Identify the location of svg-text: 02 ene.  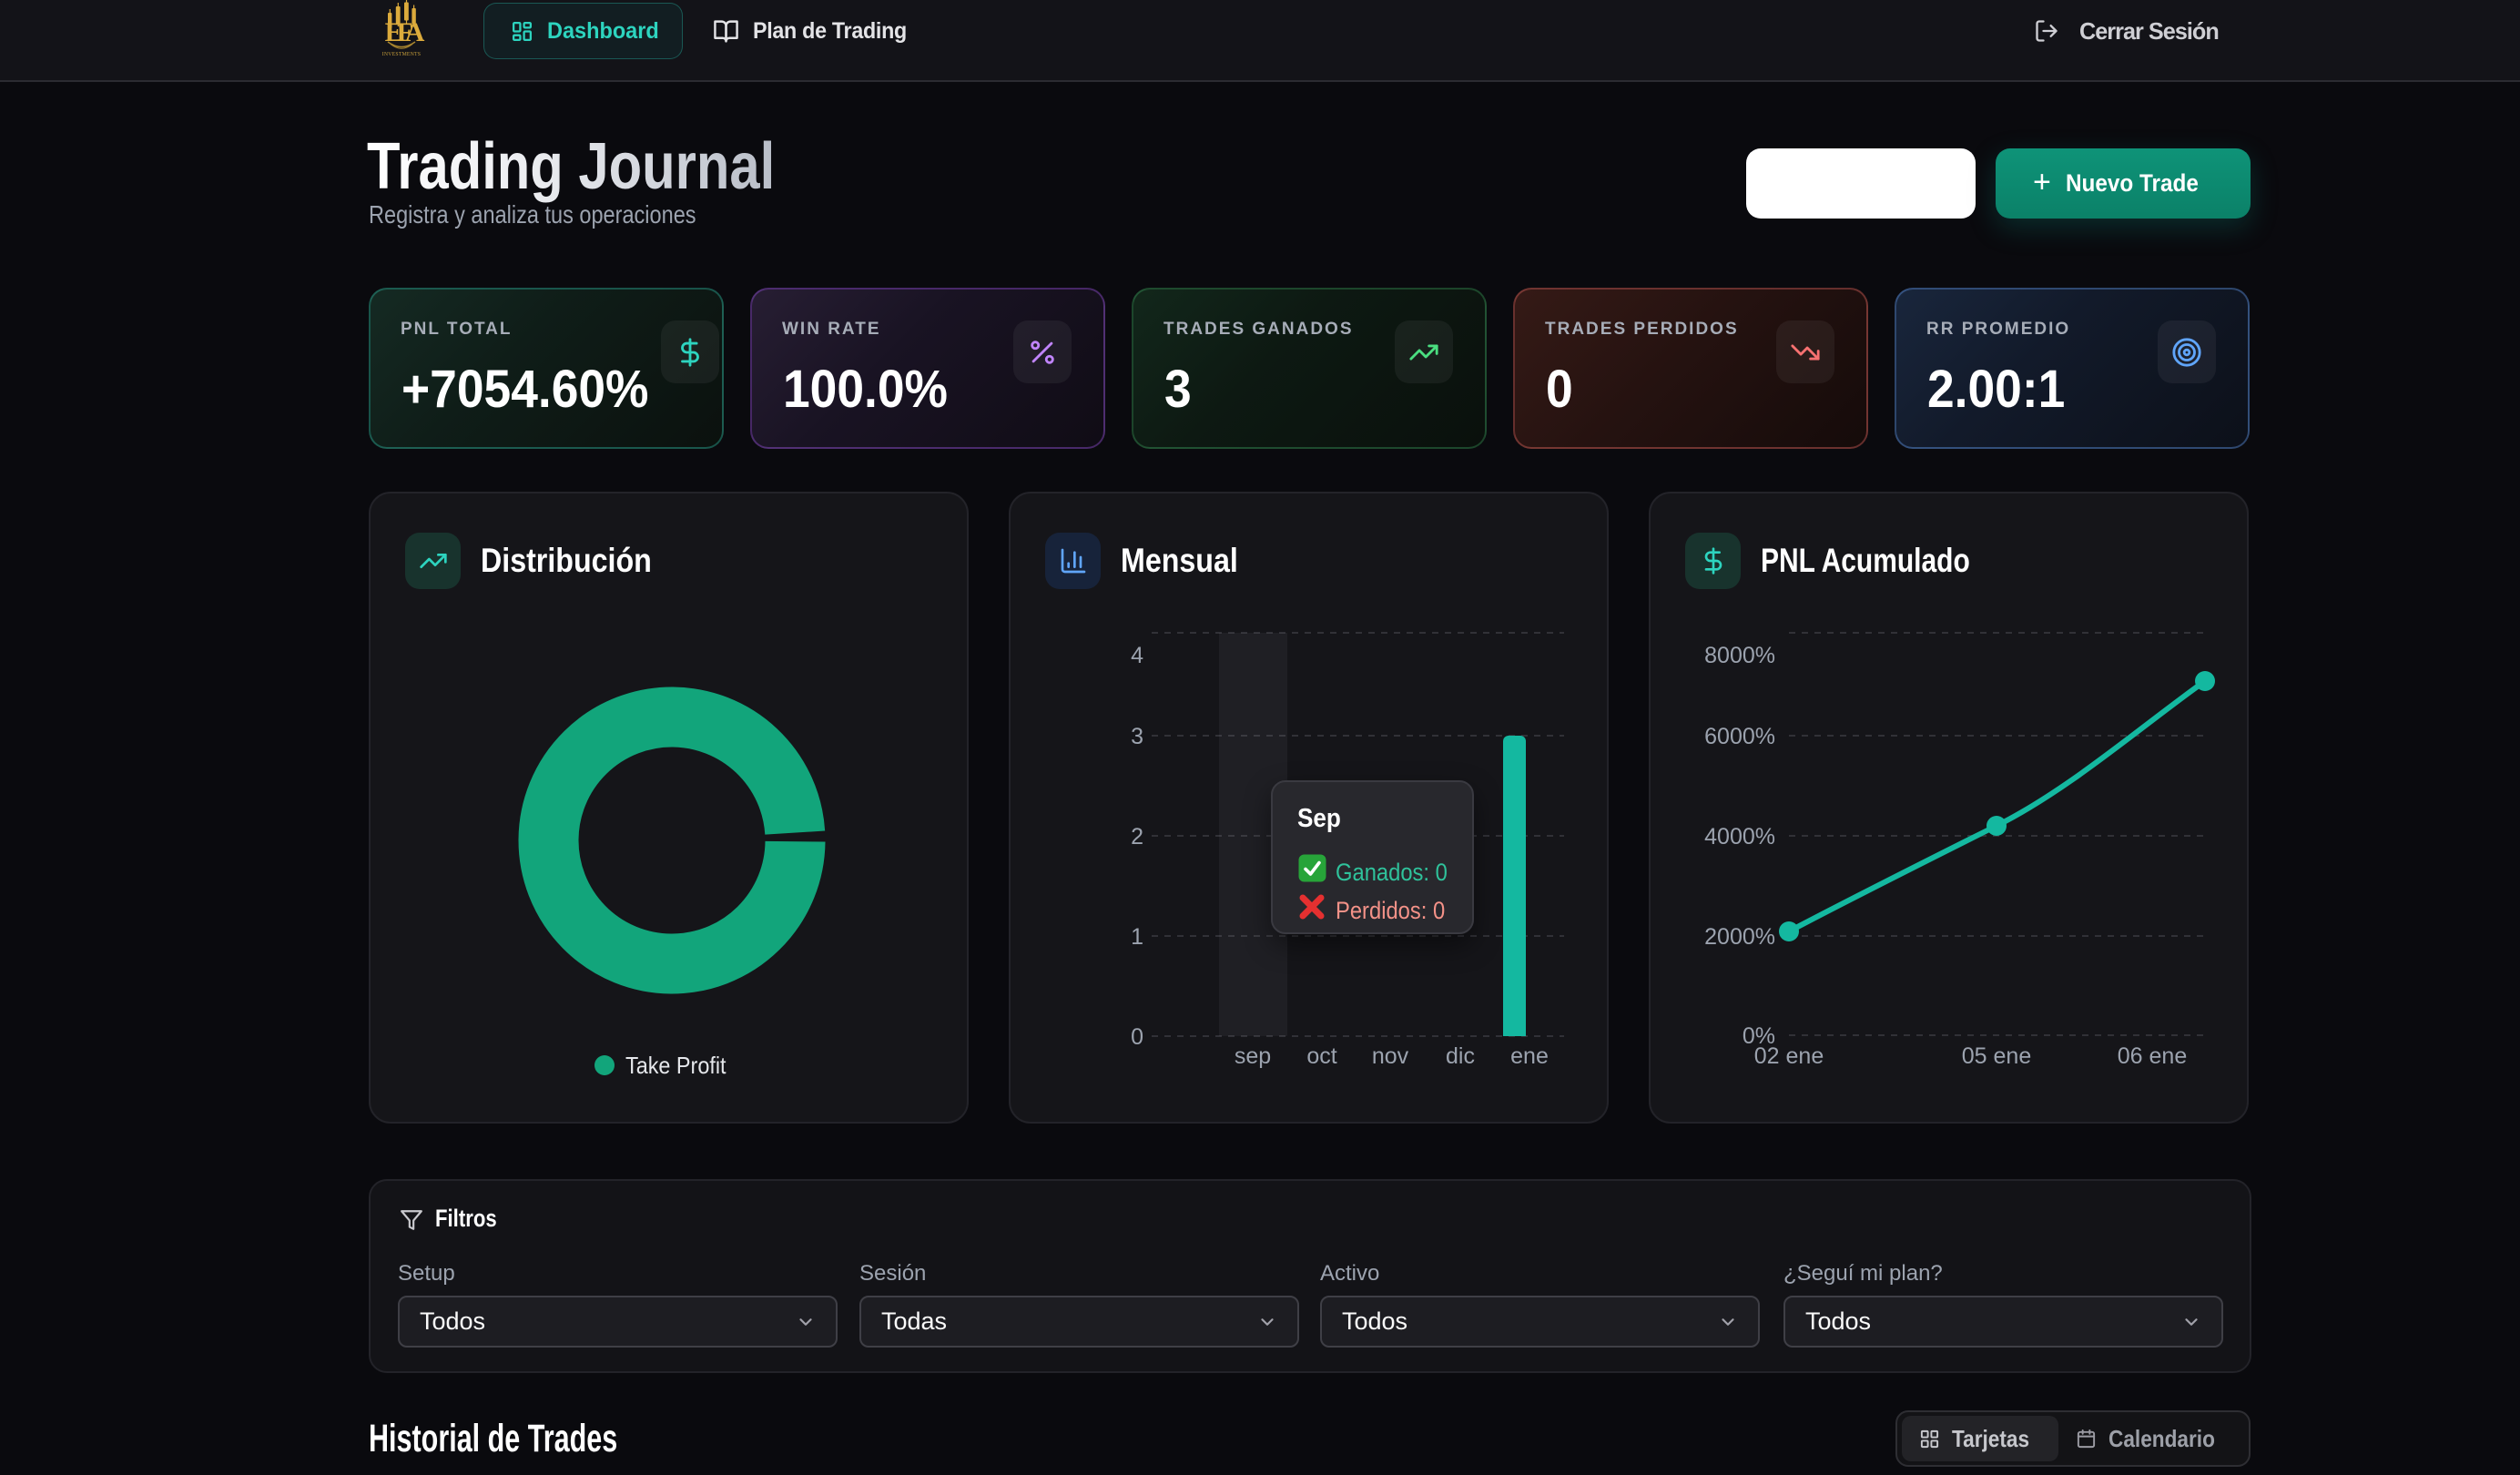
(1789, 1056).